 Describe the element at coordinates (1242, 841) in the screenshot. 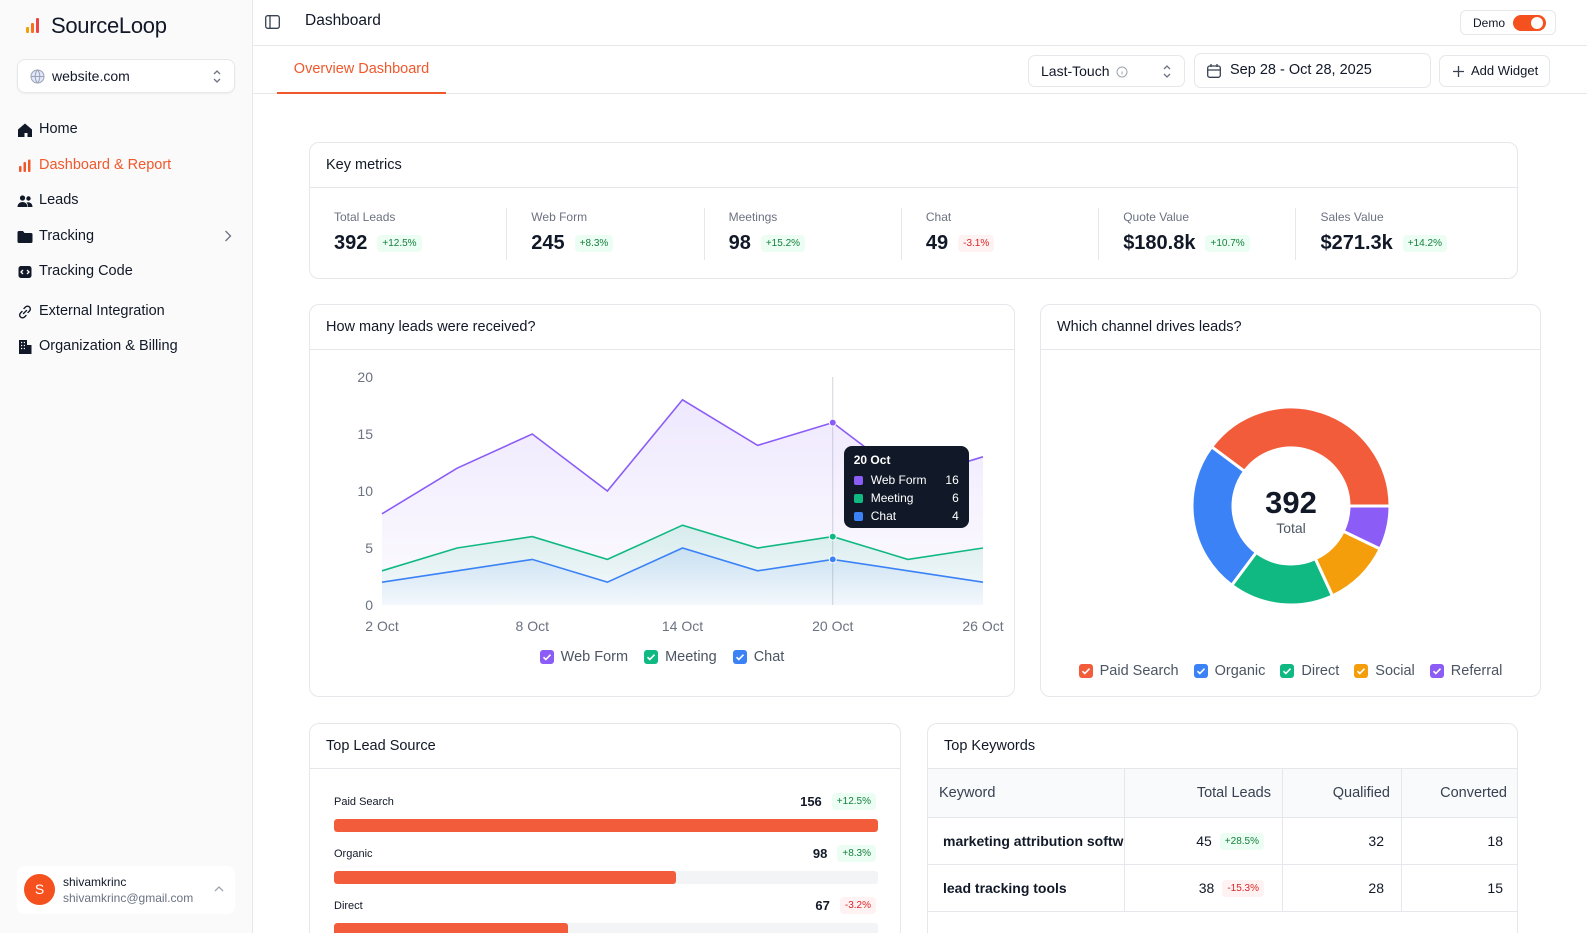

I see `change-badge: +28.5%` at that location.